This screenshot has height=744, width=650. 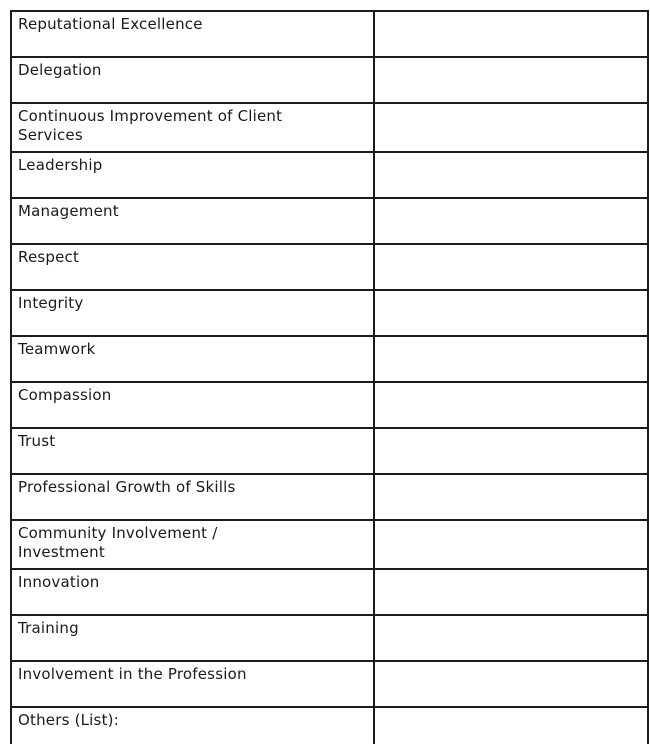 I want to click on table-row: Professional Growth of Skills, so click(x=329, y=497).